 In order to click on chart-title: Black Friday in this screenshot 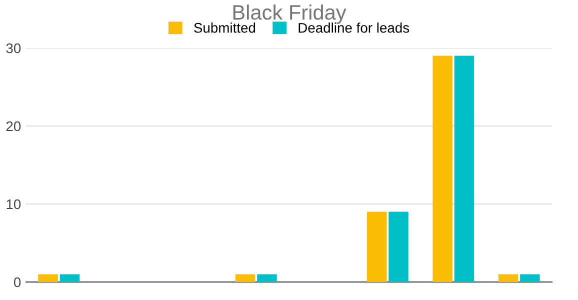, I will do `click(289, 14)`.